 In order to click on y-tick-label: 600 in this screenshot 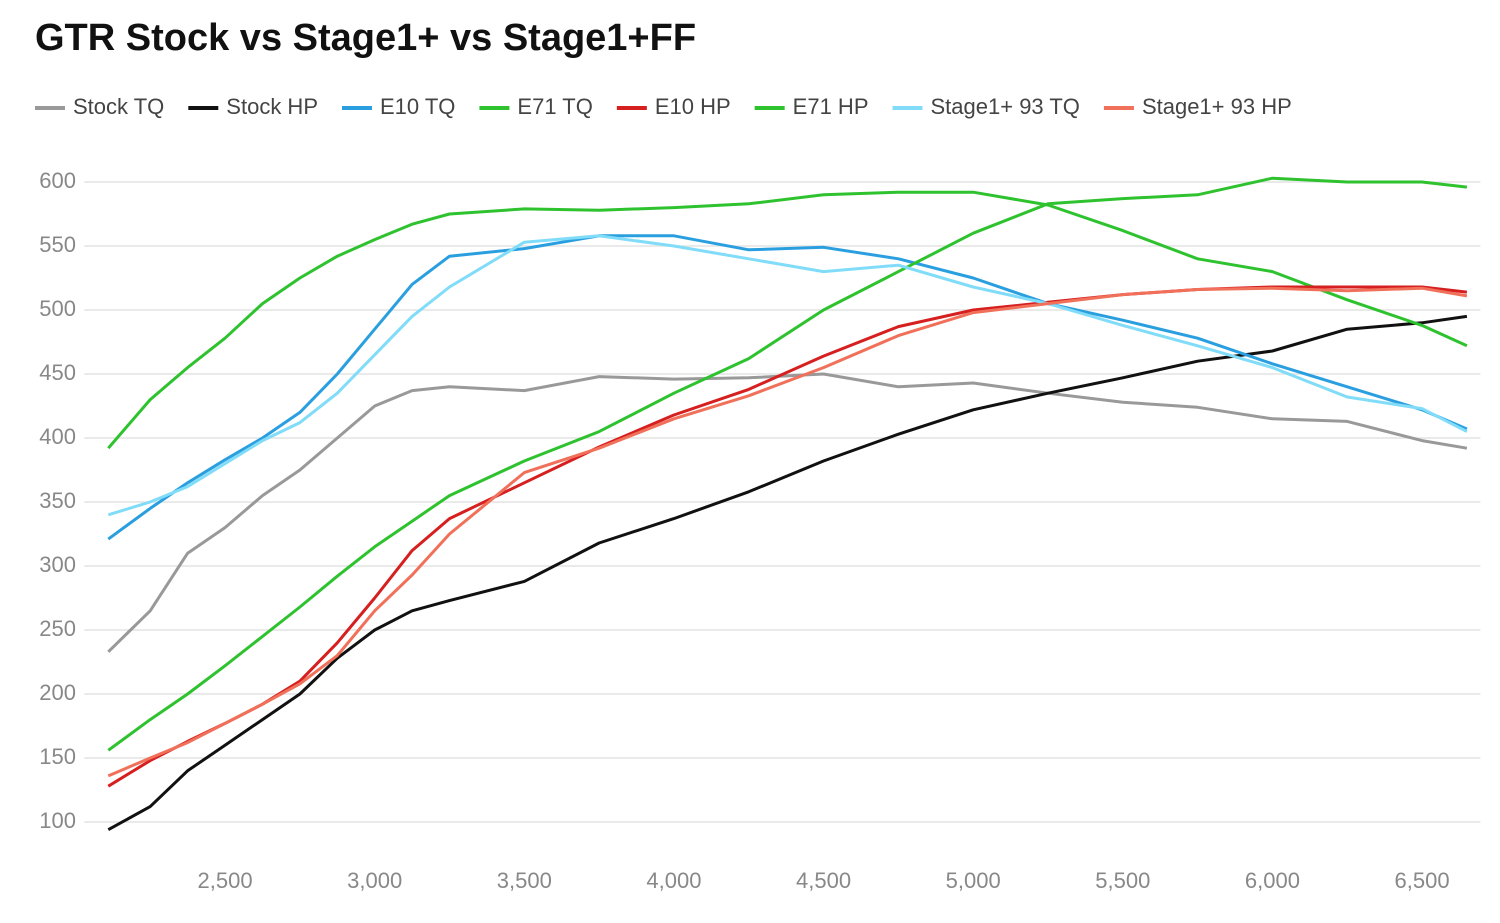, I will do `click(57, 180)`.